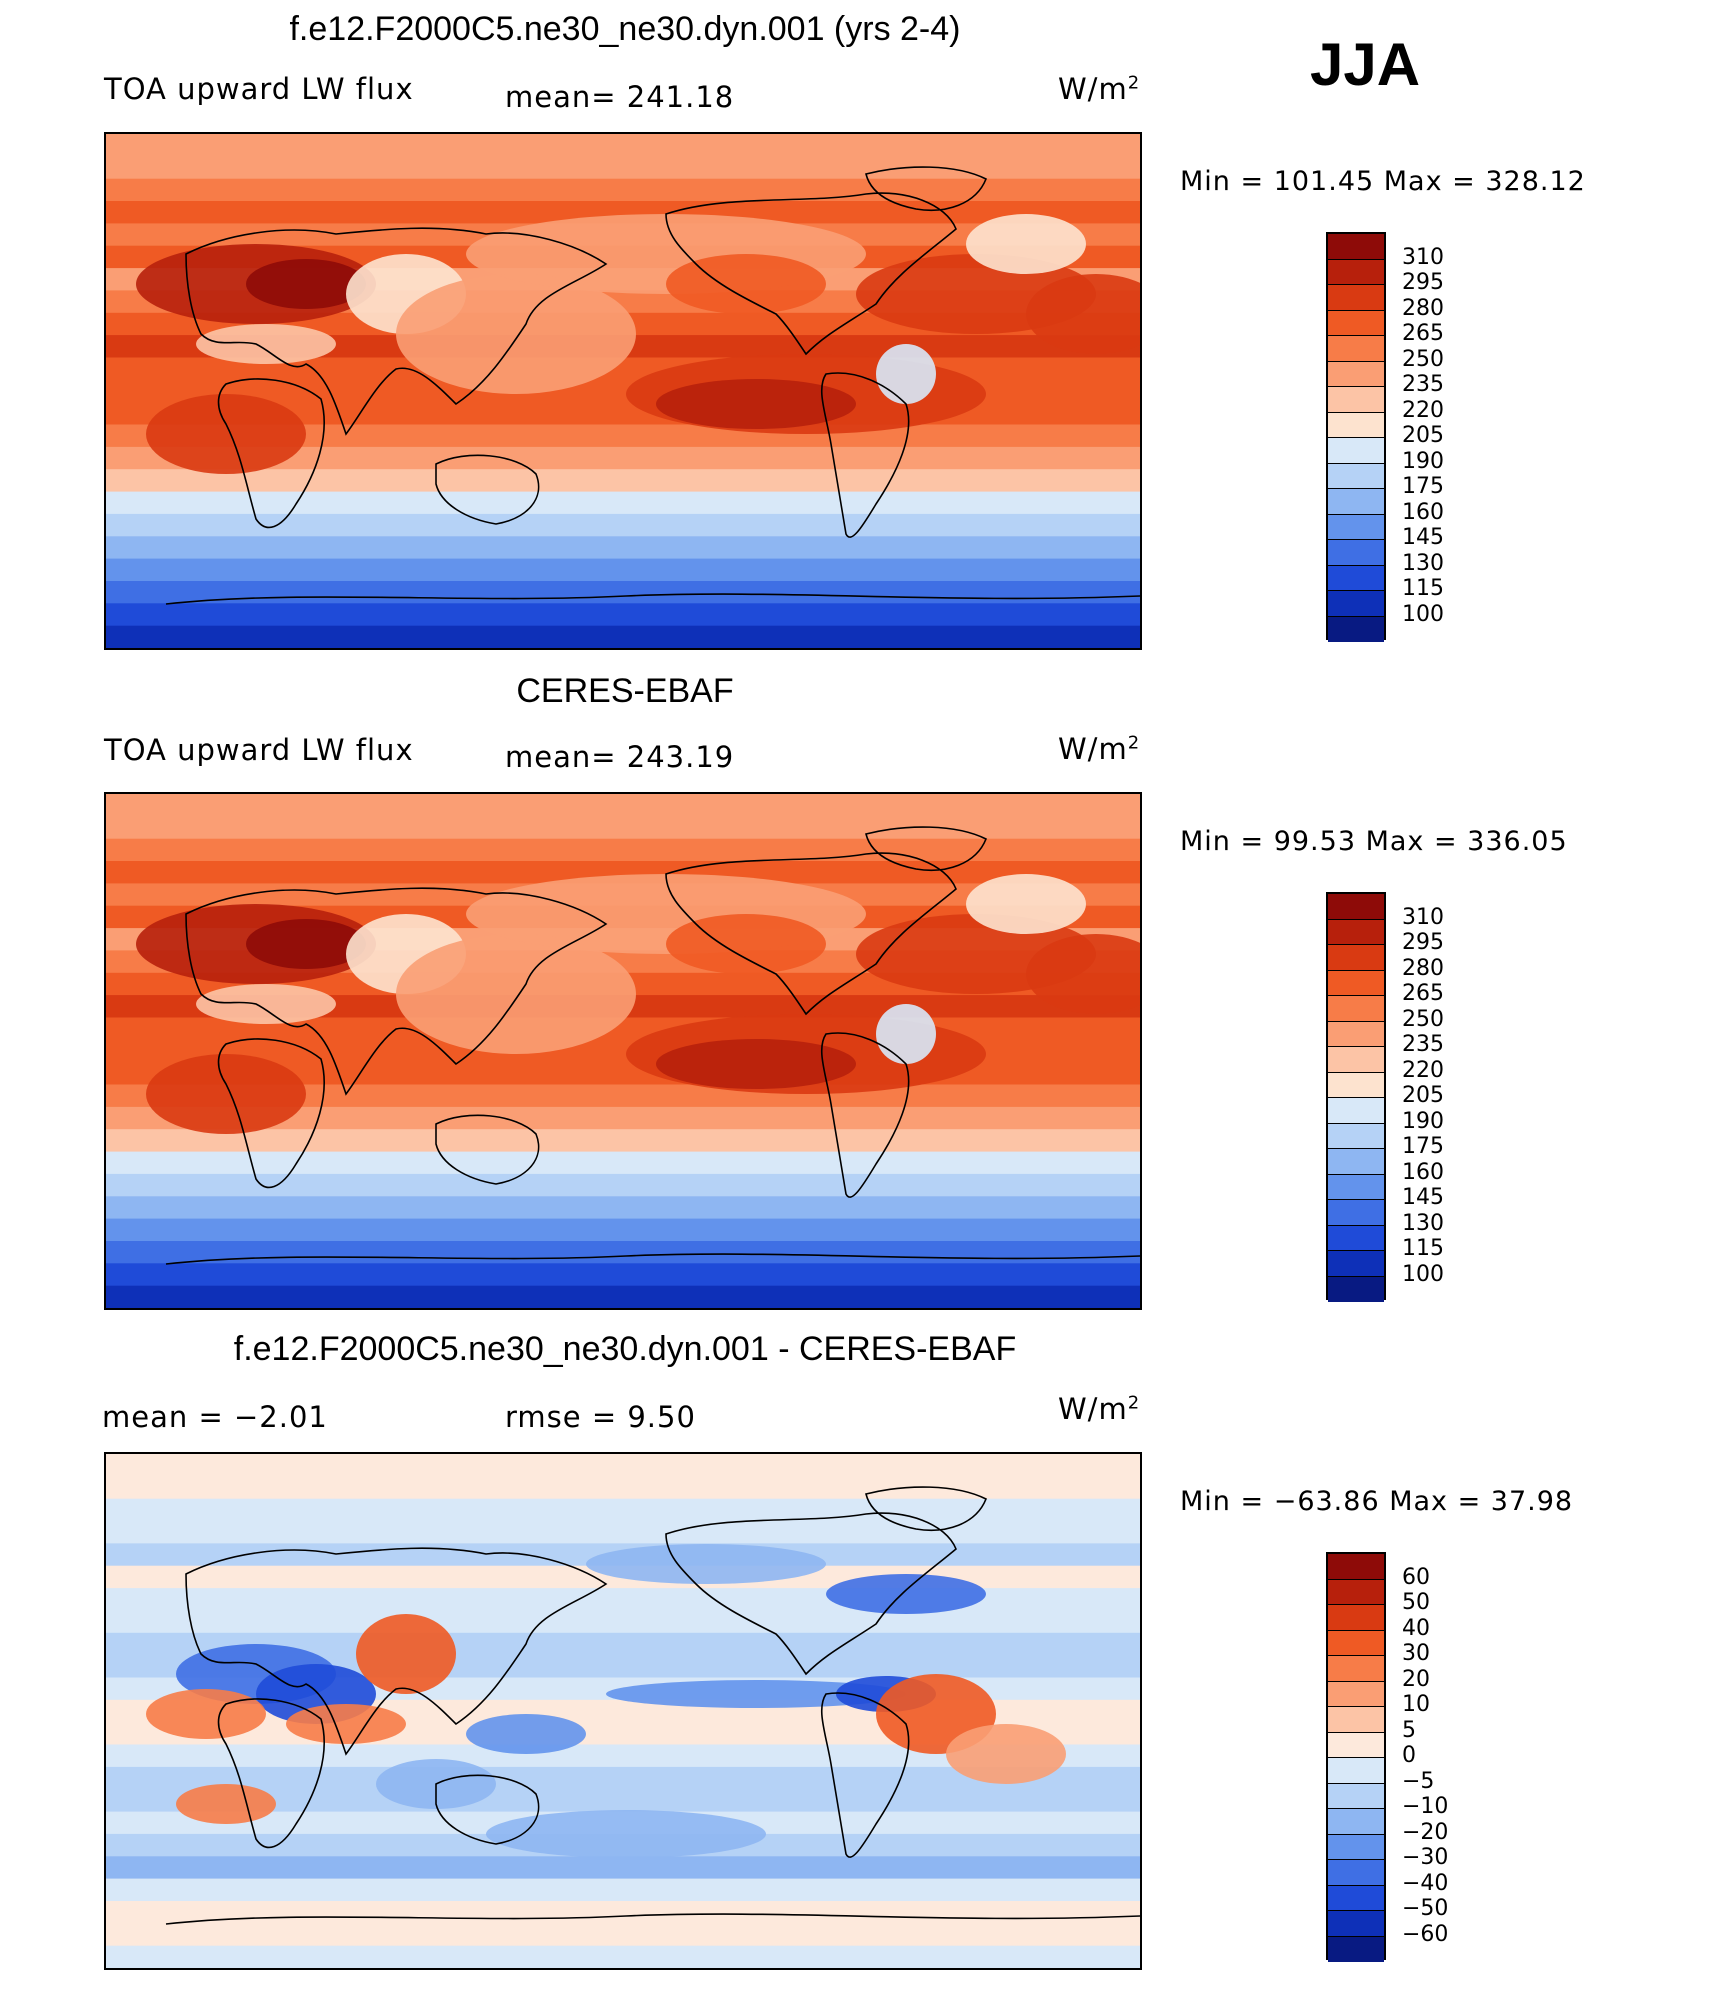  I want to click on colorbar-tick-label: 265, so click(1423, 993).